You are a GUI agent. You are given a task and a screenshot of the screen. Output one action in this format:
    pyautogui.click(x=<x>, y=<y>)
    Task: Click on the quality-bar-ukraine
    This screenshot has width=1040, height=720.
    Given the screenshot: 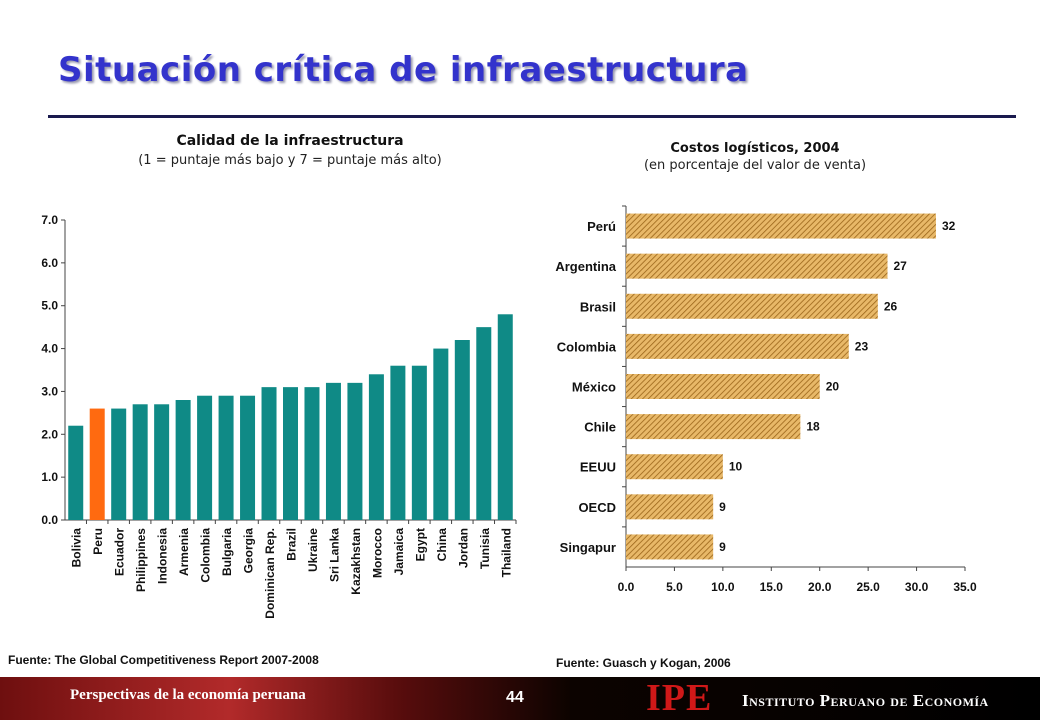 What is the action you would take?
    pyautogui.click(x=312, y=453)
    